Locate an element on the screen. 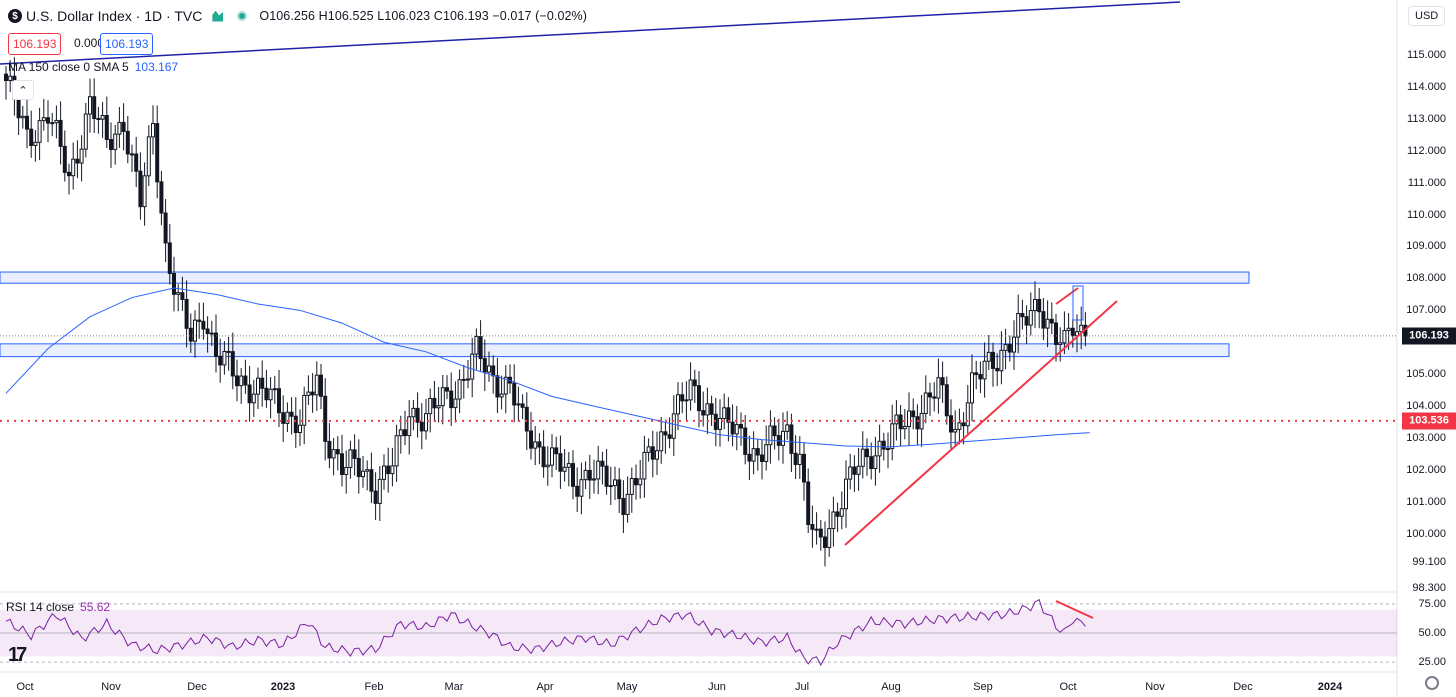  market-status-icon is located at coordinates (242, 16).